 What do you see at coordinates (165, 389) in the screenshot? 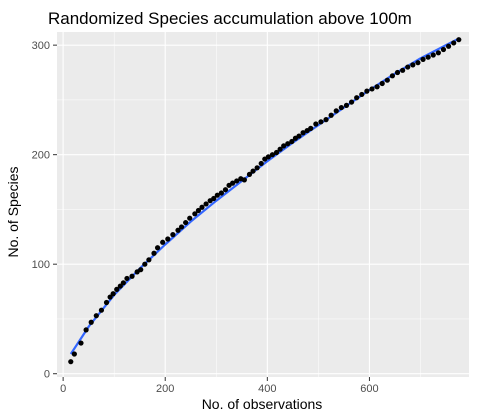
I see `x-tick-label: 200` at bounding box center [165, 389].